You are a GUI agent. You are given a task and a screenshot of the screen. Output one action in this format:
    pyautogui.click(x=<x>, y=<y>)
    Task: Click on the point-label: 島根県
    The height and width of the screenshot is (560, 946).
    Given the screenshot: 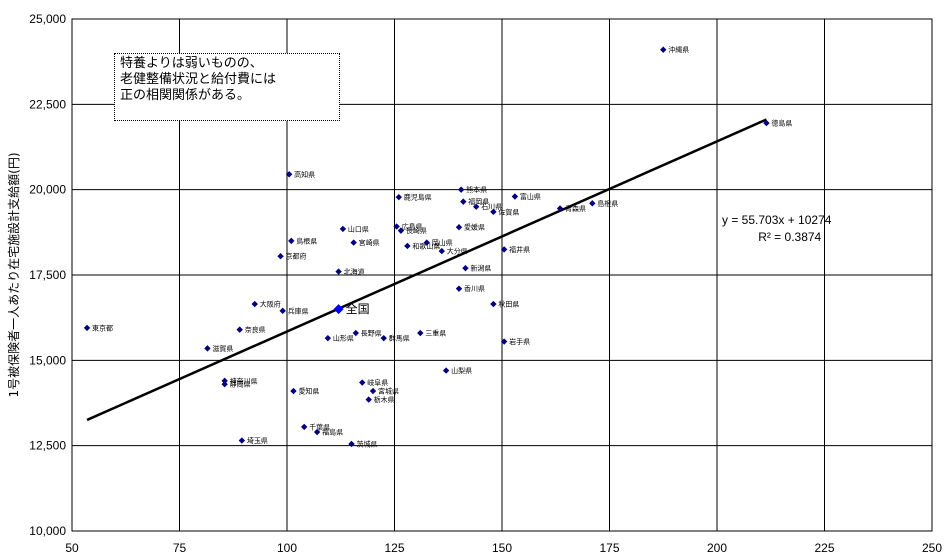 What is the action you would take?
    pyautogui.click(x=607, y=203)
    